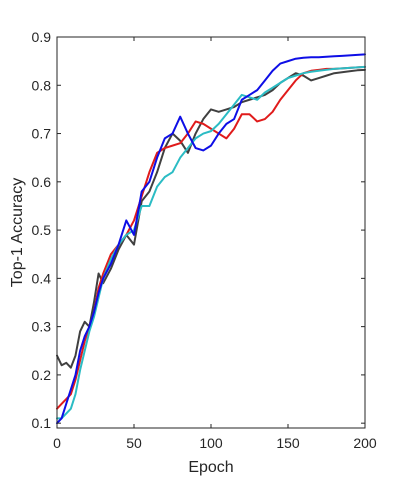 Image resolution: width=403 pixels, height=483 pixels. Describe the element at coordinates (134, 443) in the screenshot. I see `x-tick-label: 50` at that location.